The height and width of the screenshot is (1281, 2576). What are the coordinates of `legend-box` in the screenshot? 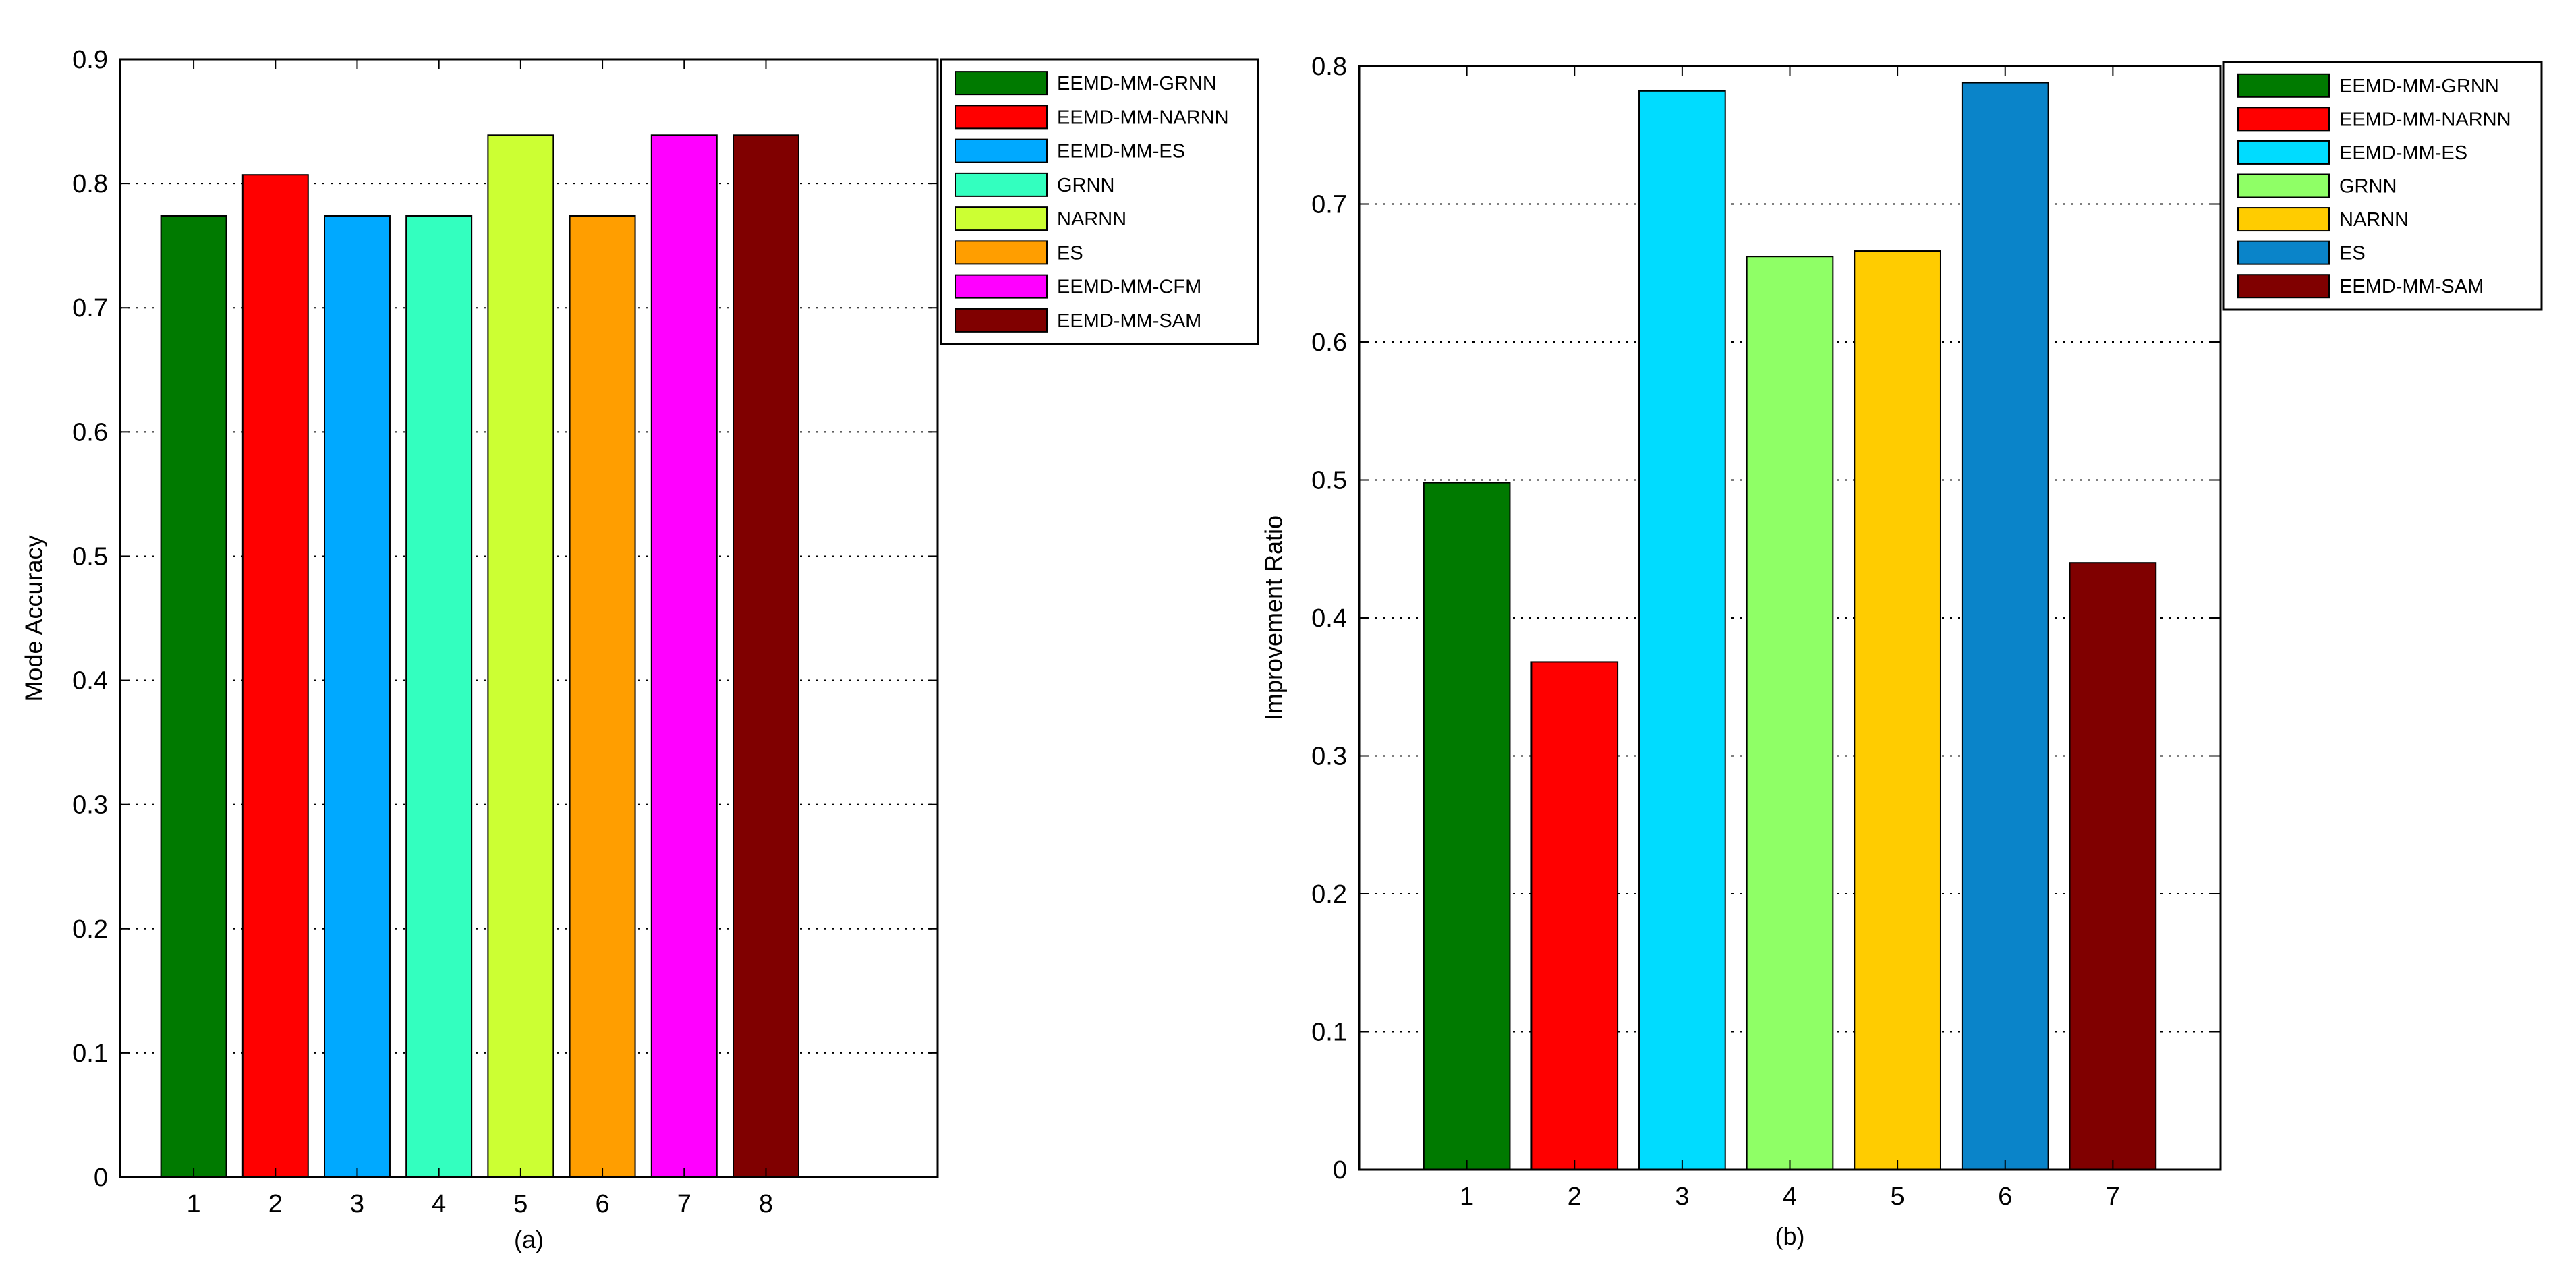 It's located at (1099, 202).